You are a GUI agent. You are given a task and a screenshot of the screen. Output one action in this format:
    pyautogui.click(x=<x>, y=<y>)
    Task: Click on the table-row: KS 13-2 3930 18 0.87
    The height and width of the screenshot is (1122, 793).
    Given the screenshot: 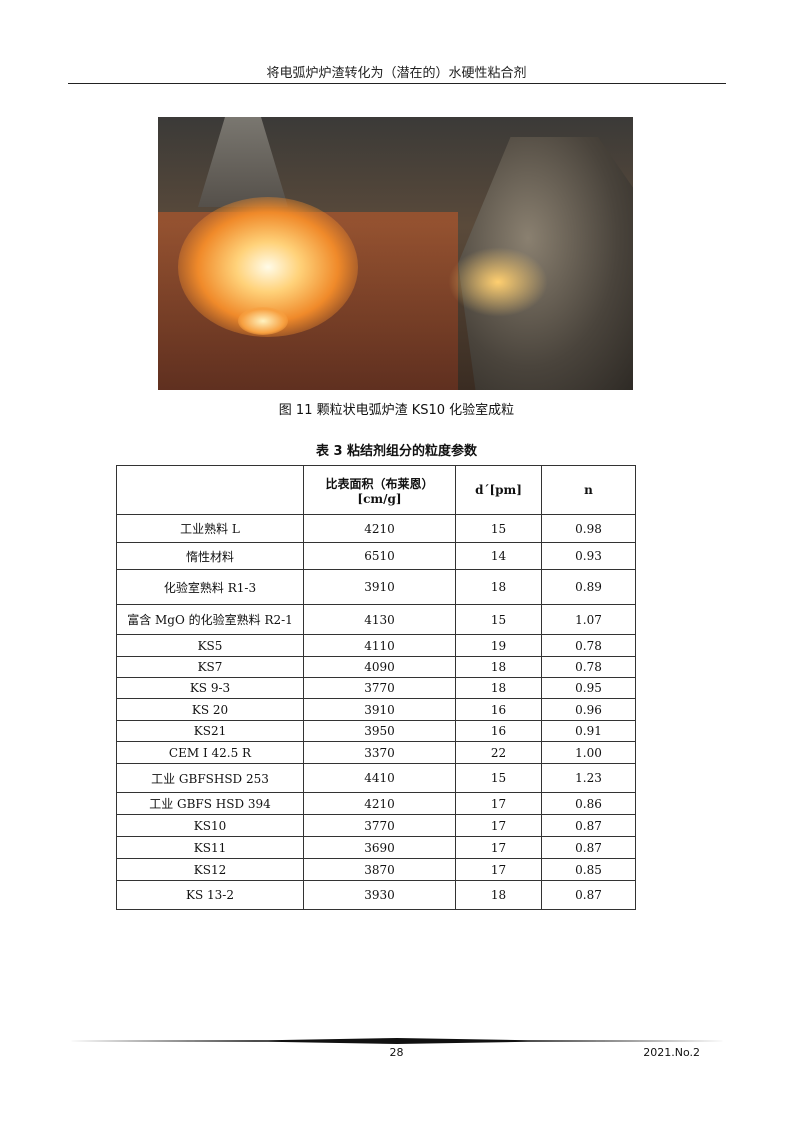 What is the action you would take?
    pyautogui.click(x=376, y=895)
    